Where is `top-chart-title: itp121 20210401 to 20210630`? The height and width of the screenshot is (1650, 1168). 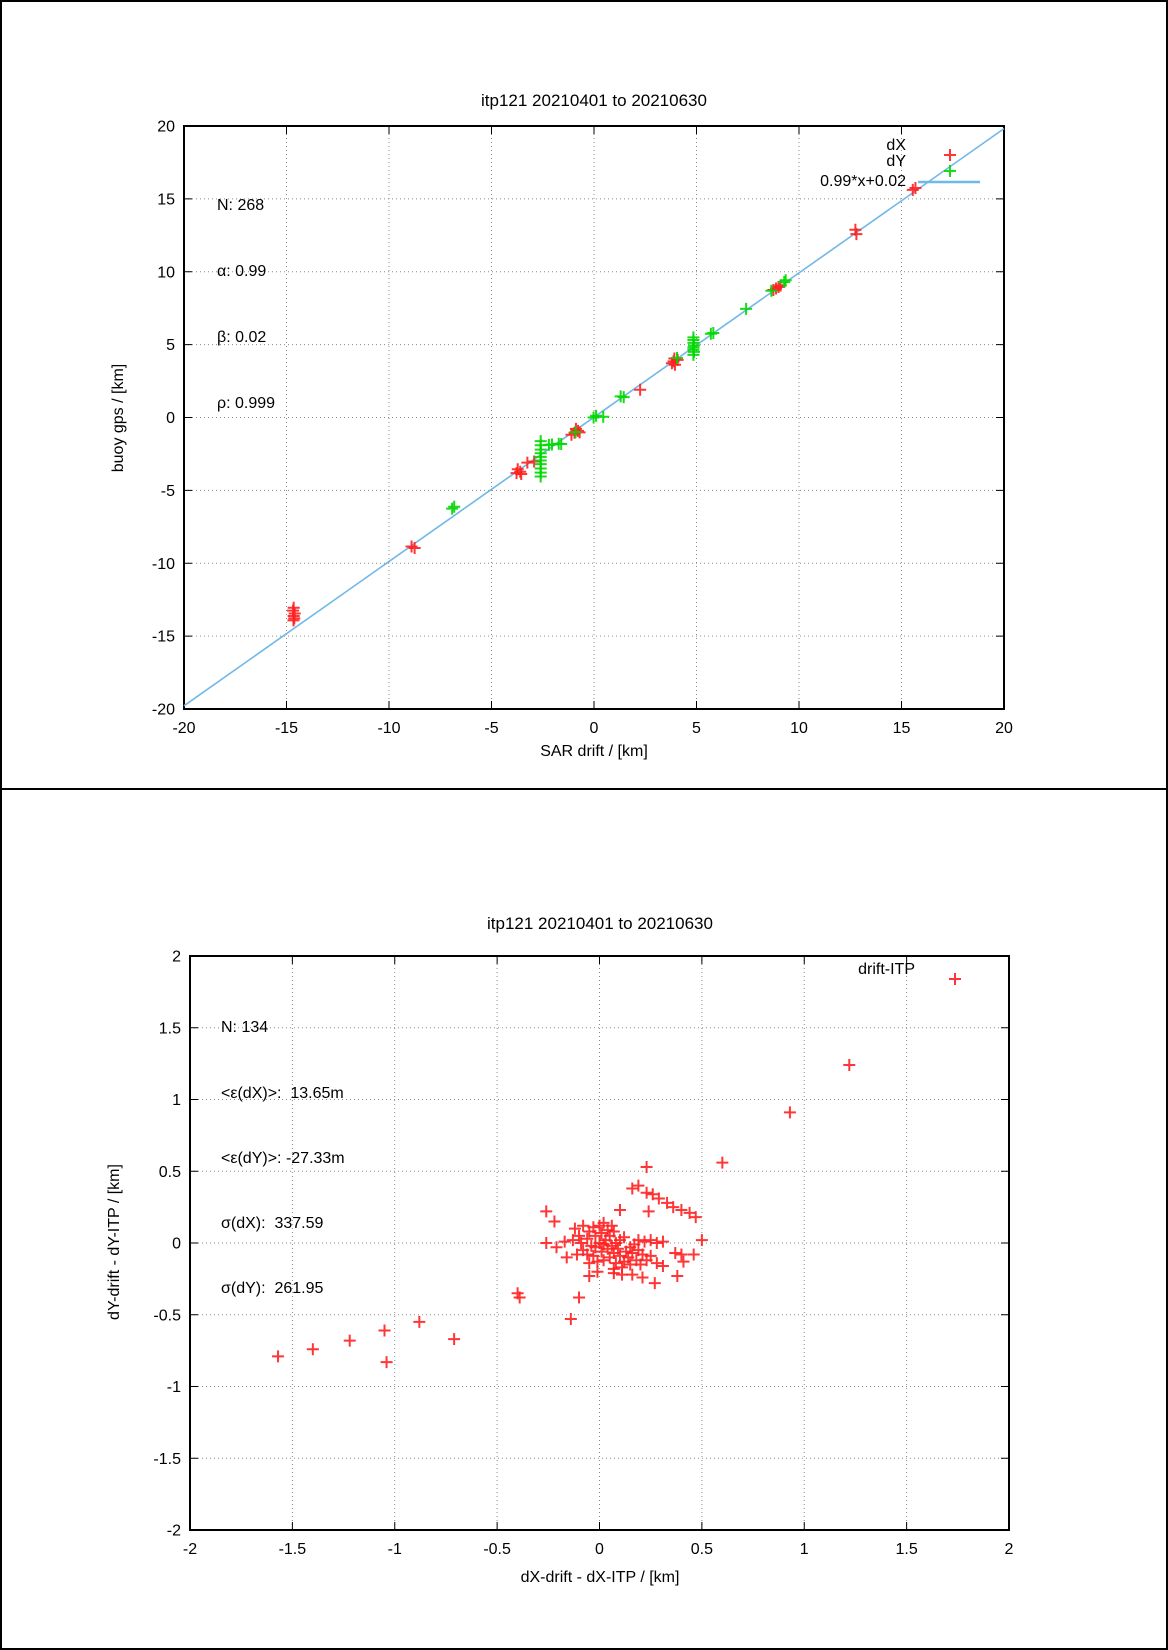
top-chart-title: itp121 20210401 to 20210630 is located at coordinates (594, 100).